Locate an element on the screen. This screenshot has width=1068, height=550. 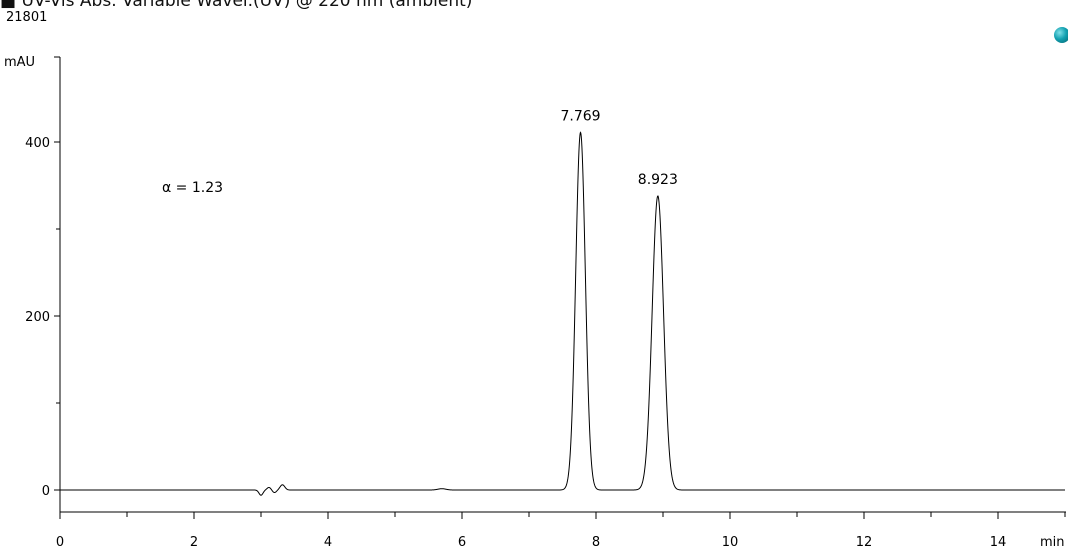
x-axis-label: min is located at coordinates (1052, 542).